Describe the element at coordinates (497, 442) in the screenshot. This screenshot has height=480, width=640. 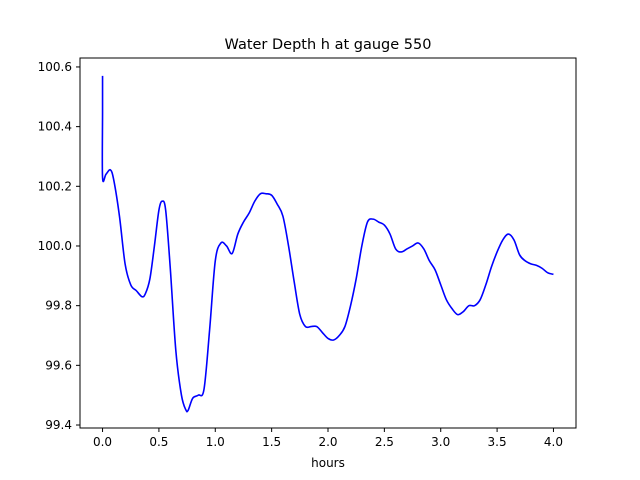
I see `x-tick-label: 3.5` at that location.